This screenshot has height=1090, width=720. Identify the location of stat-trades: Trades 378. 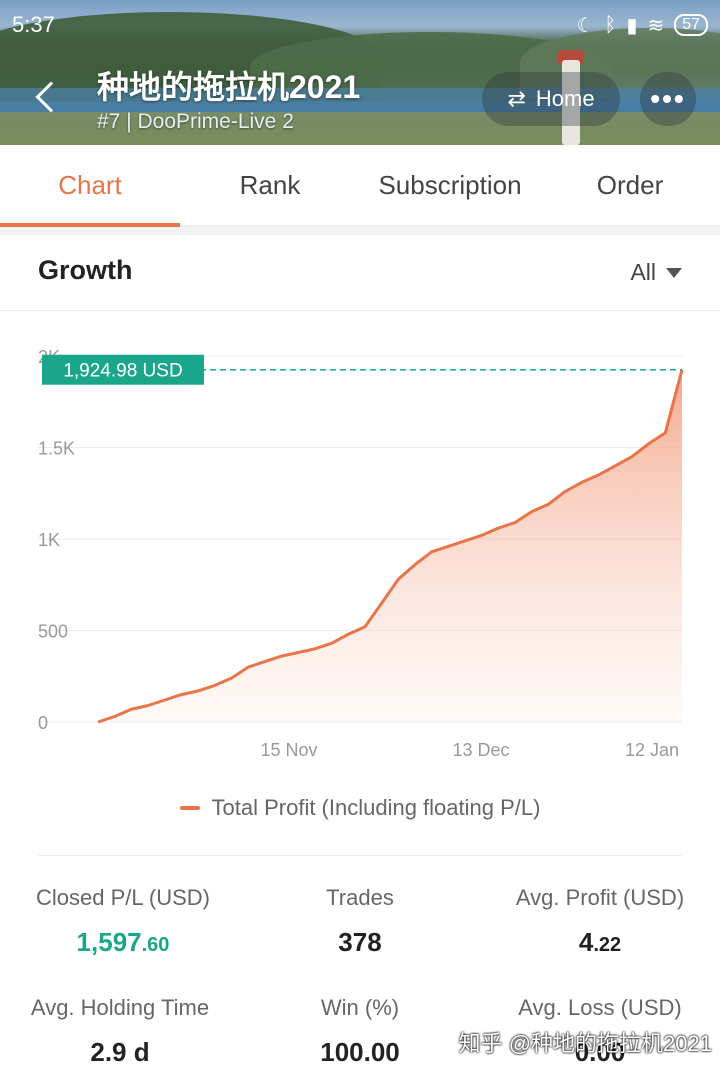
(360, 921).